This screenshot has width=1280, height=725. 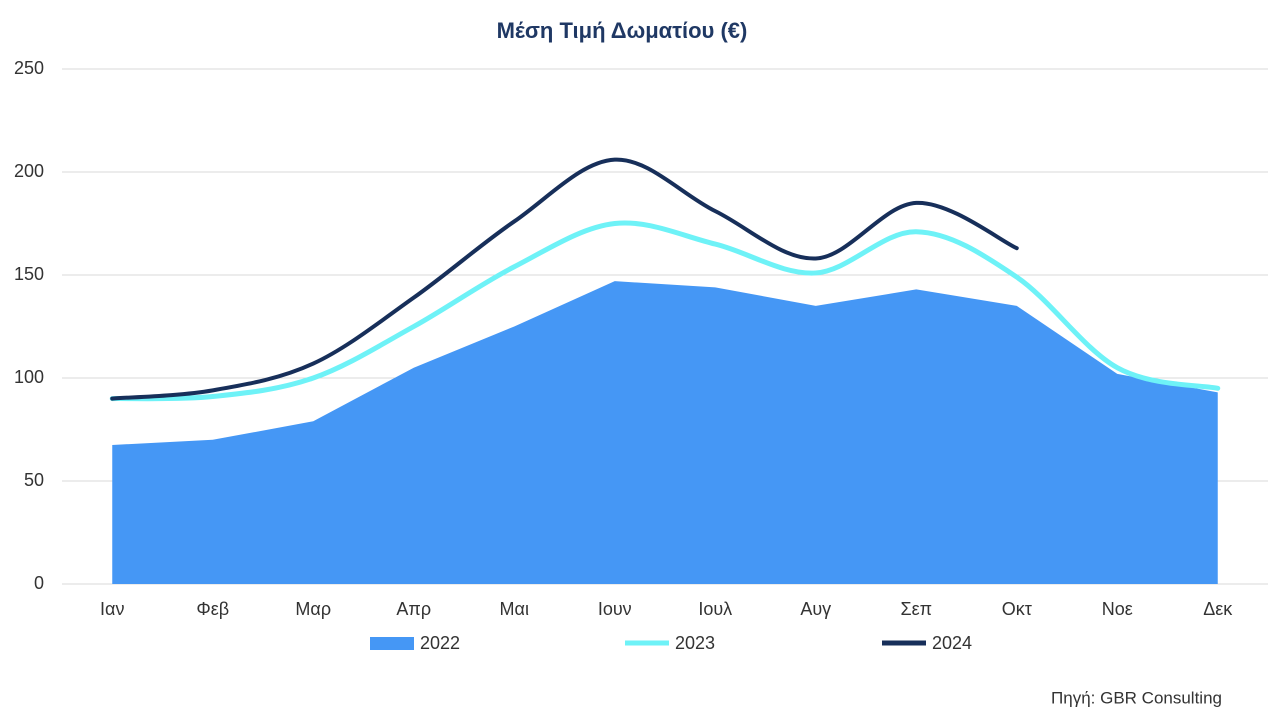 What do you see at coordinates (440, 643) in the screenshot?
I see `legend-label: 2022` at bounding box center [440, 643].